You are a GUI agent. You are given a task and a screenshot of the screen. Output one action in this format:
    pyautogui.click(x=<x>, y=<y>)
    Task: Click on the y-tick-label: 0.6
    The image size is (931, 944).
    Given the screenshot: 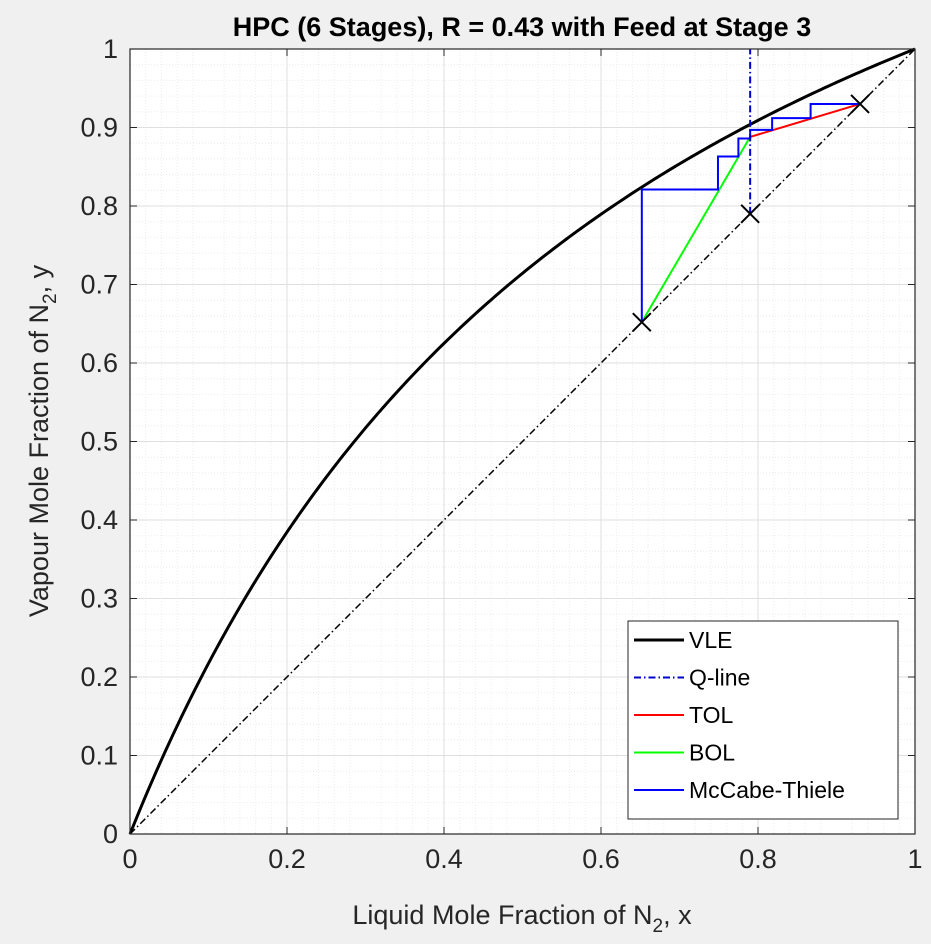 What is the action you would take?
    pyautogui.click(x=99, y=363)
    